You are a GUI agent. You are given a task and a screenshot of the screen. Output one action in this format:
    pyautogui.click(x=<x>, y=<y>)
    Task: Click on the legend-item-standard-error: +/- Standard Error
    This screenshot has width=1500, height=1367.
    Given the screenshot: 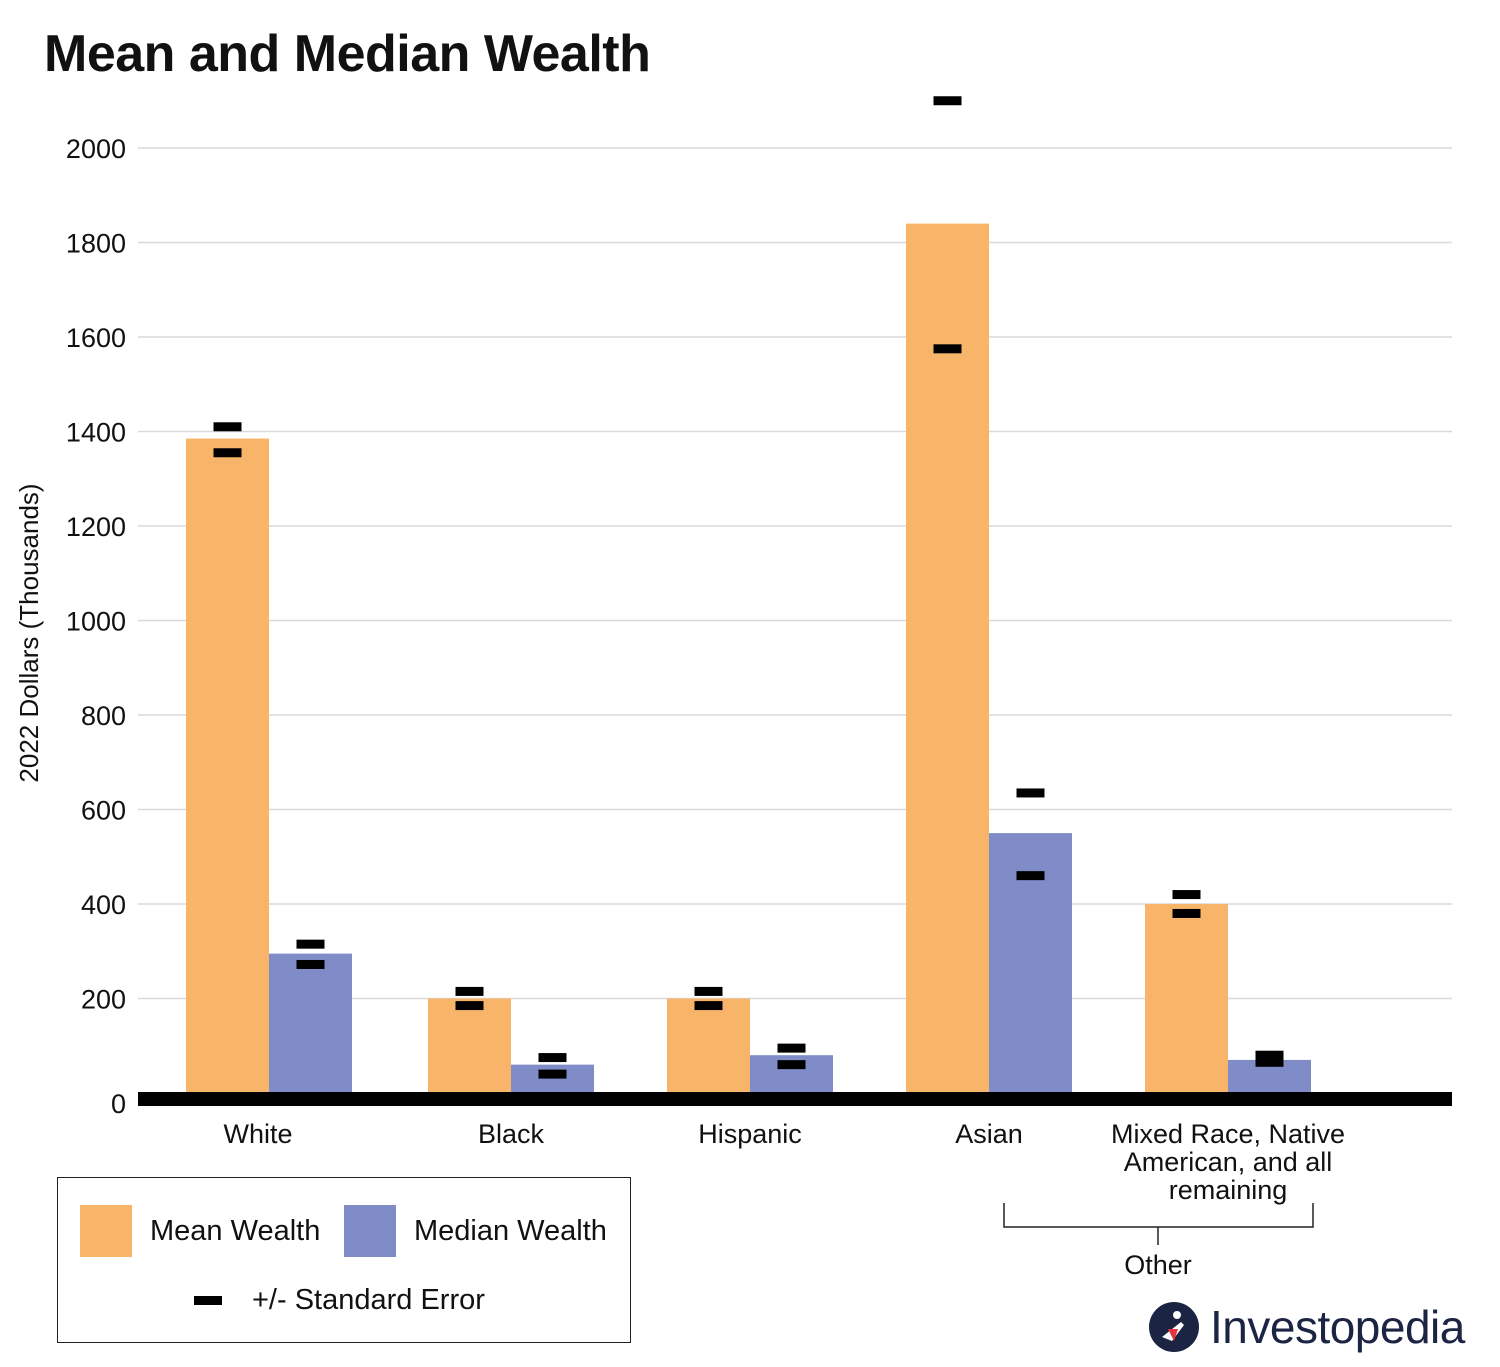 What is the action you would take?
    pyautogui.click(x=339, y=1300)
    